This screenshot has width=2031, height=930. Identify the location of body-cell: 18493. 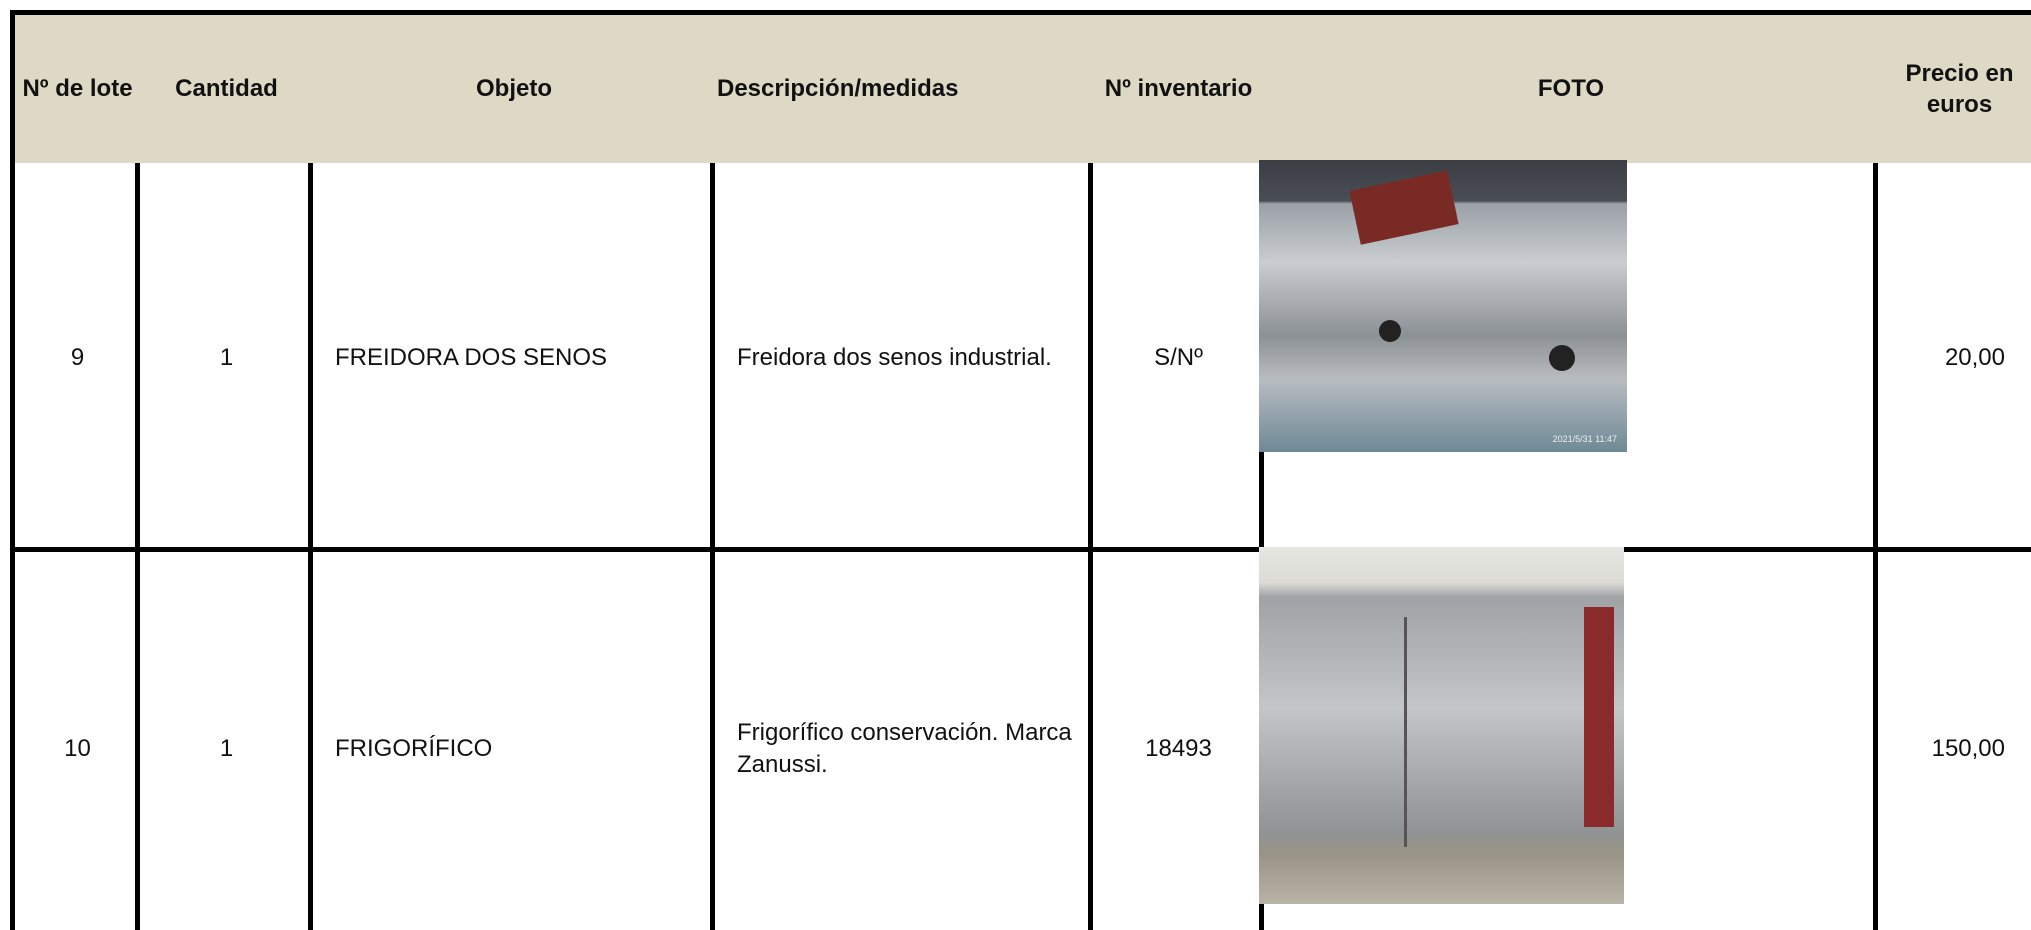
(1176, 738).